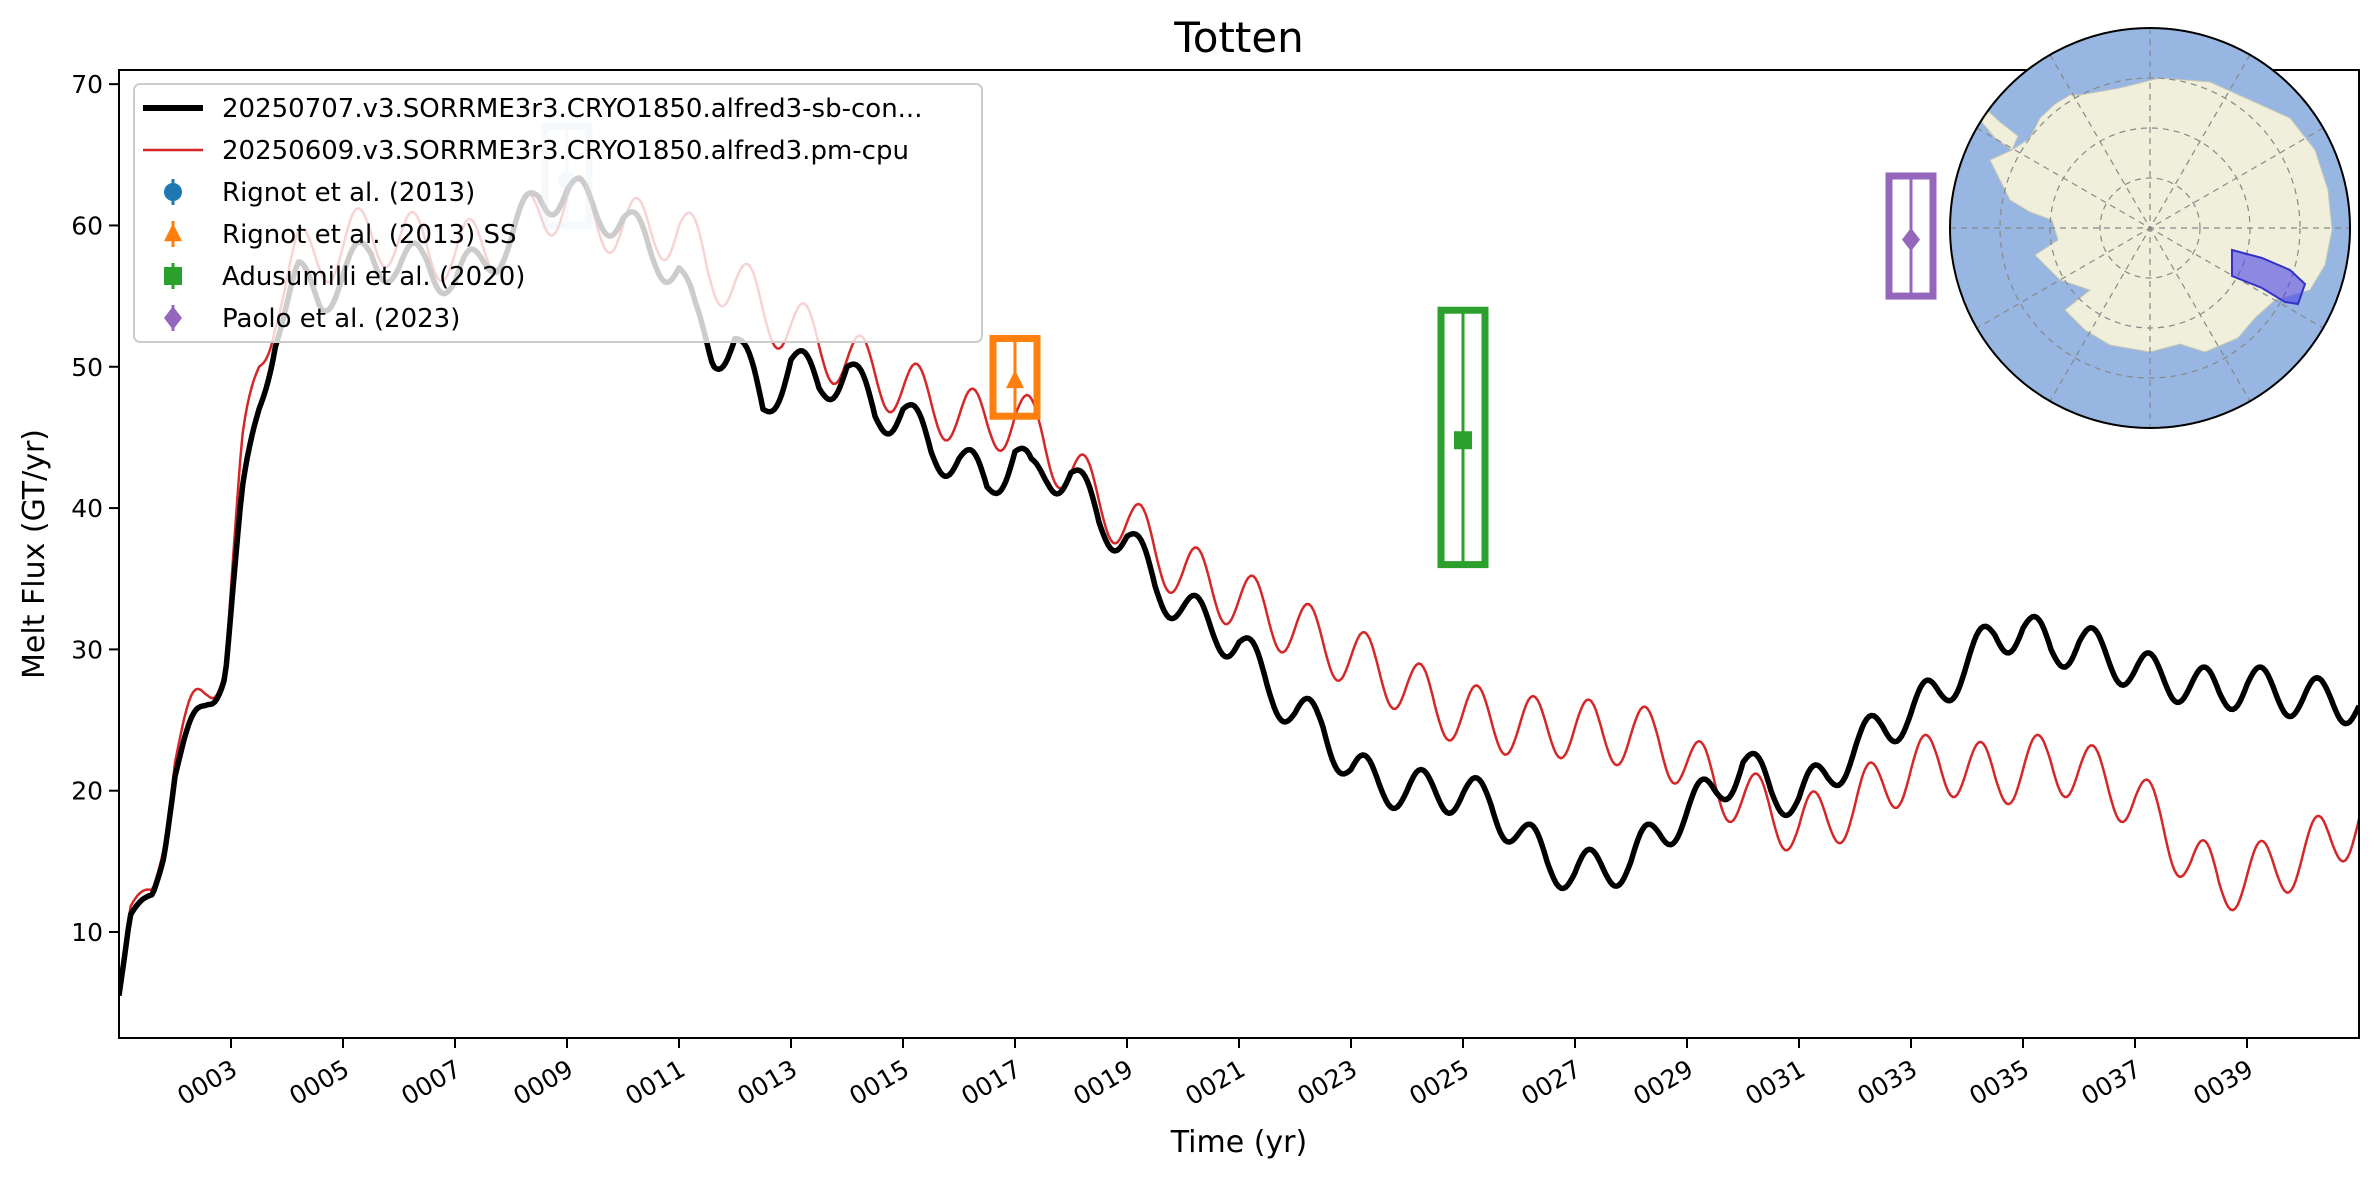 Image resolution: width=2379 pixels, height=1180 pixels. I want to click on y-tick-label: 50, so click(87, 367).